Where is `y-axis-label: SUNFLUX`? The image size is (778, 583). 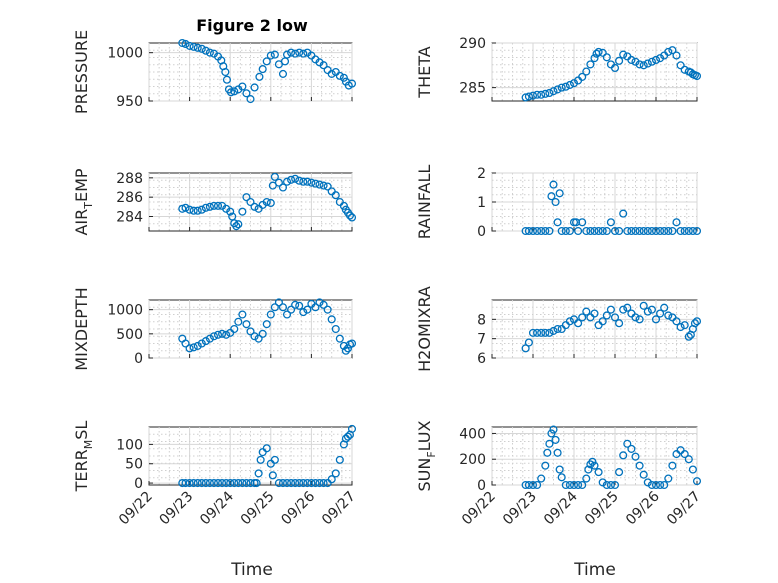 y-axis-label: SUNFLUX is located at coordinates (426, 455).